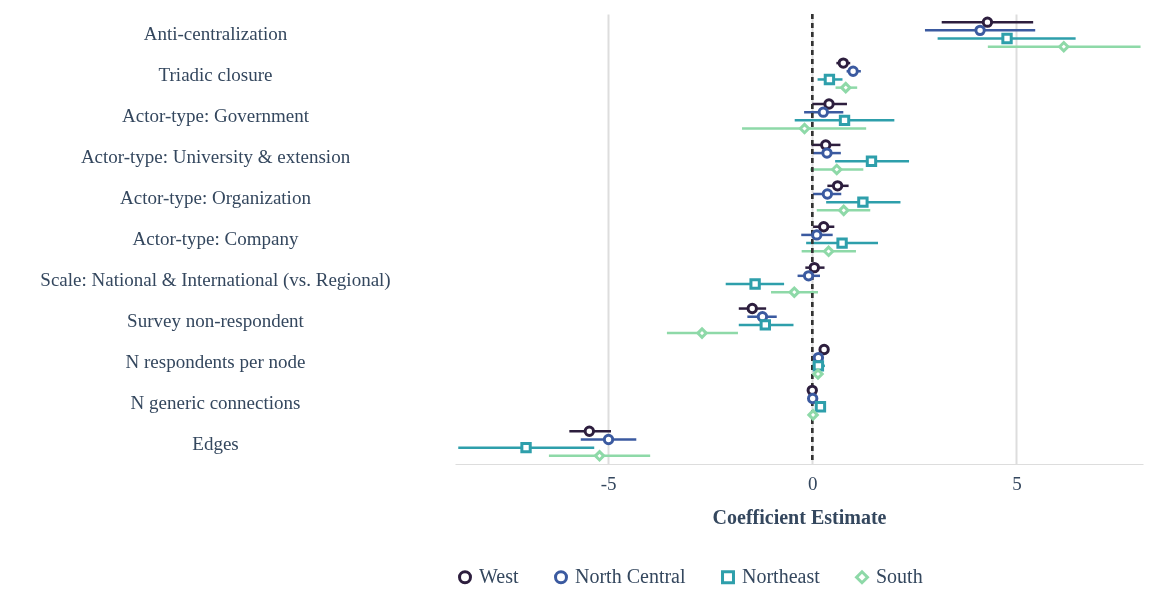  I want to click on y-tick-label: N generic connections, so click(215, 402).